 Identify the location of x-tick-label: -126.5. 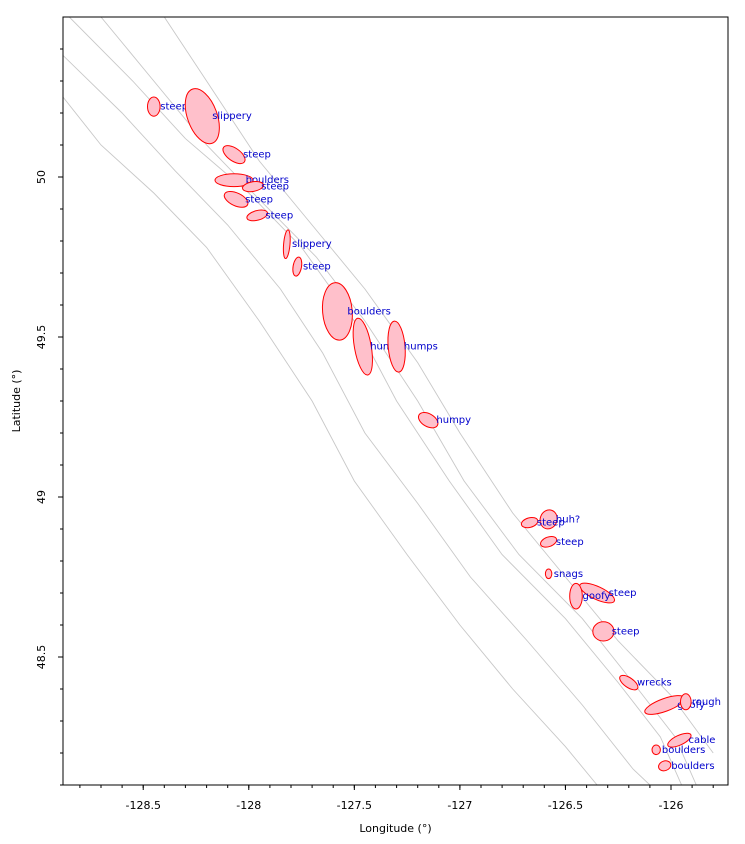
(565, 805).